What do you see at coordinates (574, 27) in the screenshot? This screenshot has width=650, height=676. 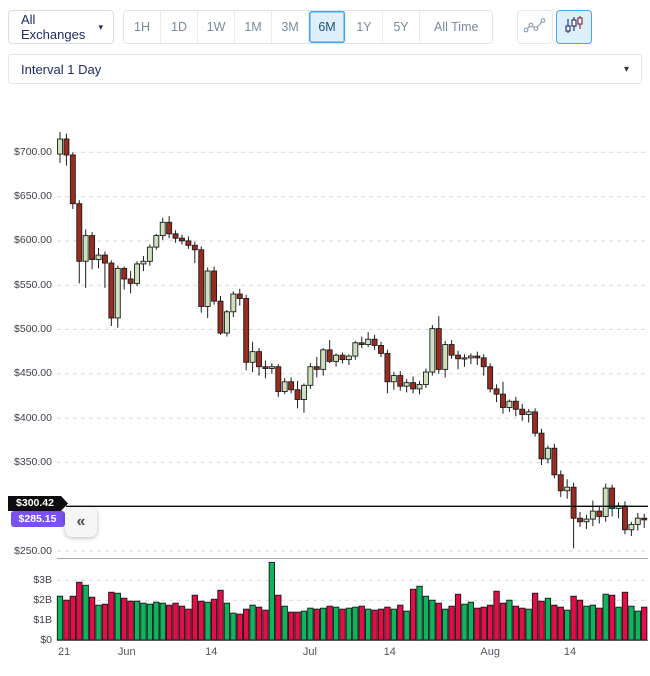 I see `candlestick-chart-button` at bounding box center [574, 27].